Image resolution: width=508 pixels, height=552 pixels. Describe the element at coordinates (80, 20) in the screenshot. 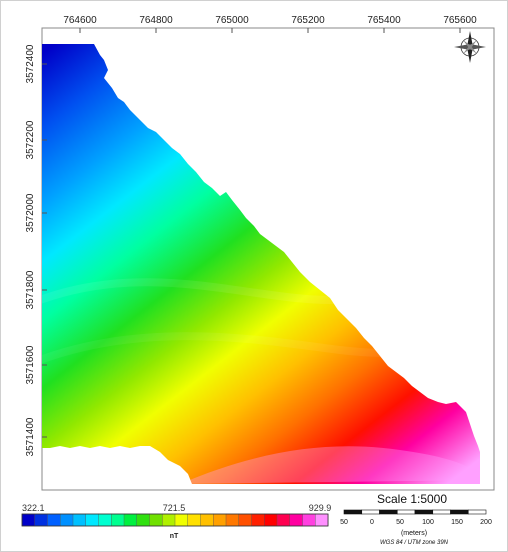

I see `x-tick-label: 764600` at that location.